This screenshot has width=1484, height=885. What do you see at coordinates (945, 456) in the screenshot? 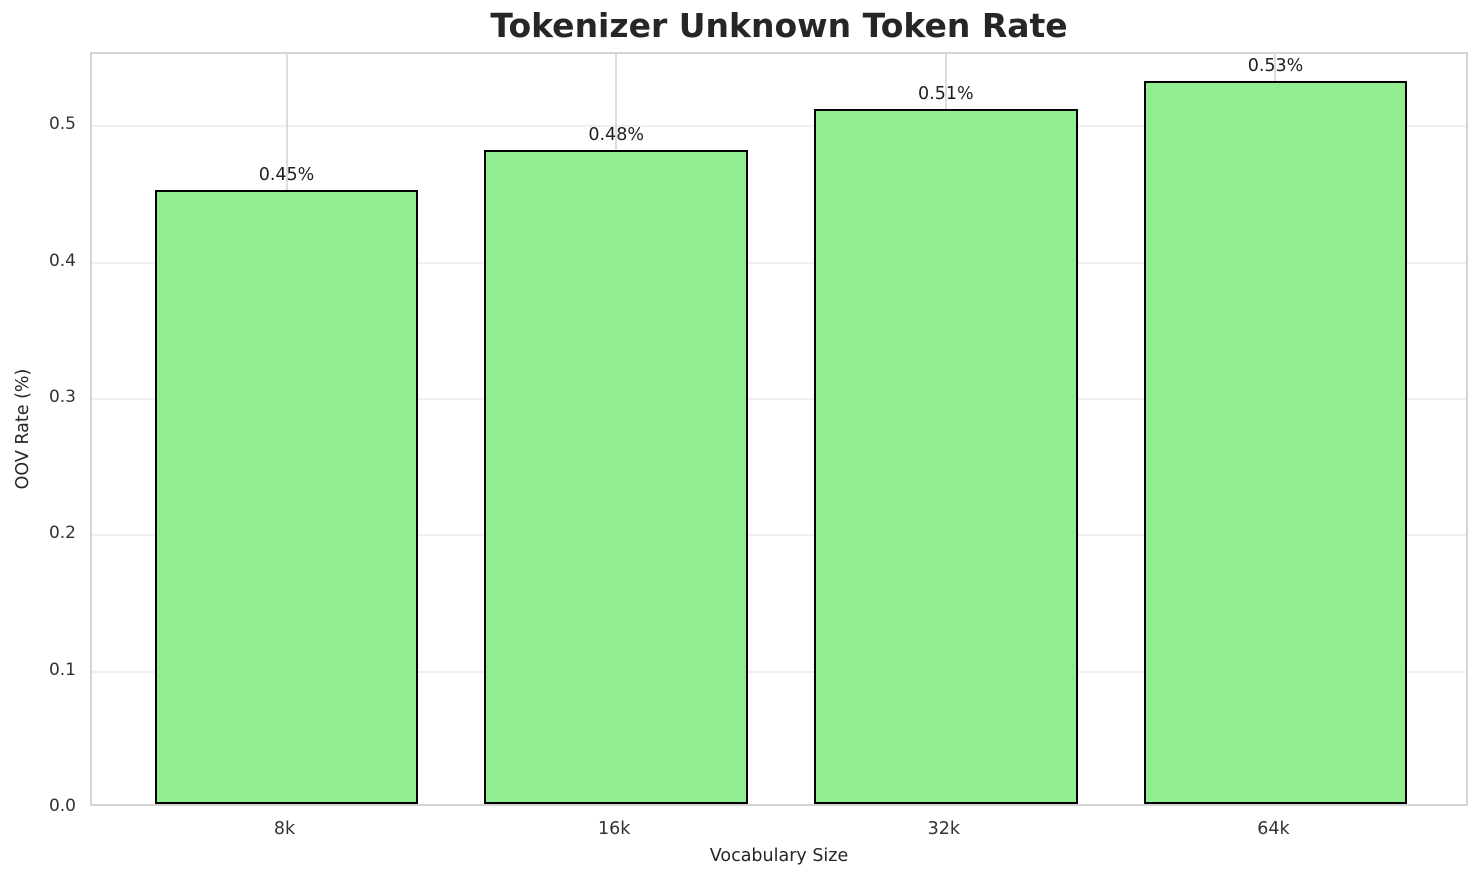
I see `bar-32k` at bounding box center [945, 456].